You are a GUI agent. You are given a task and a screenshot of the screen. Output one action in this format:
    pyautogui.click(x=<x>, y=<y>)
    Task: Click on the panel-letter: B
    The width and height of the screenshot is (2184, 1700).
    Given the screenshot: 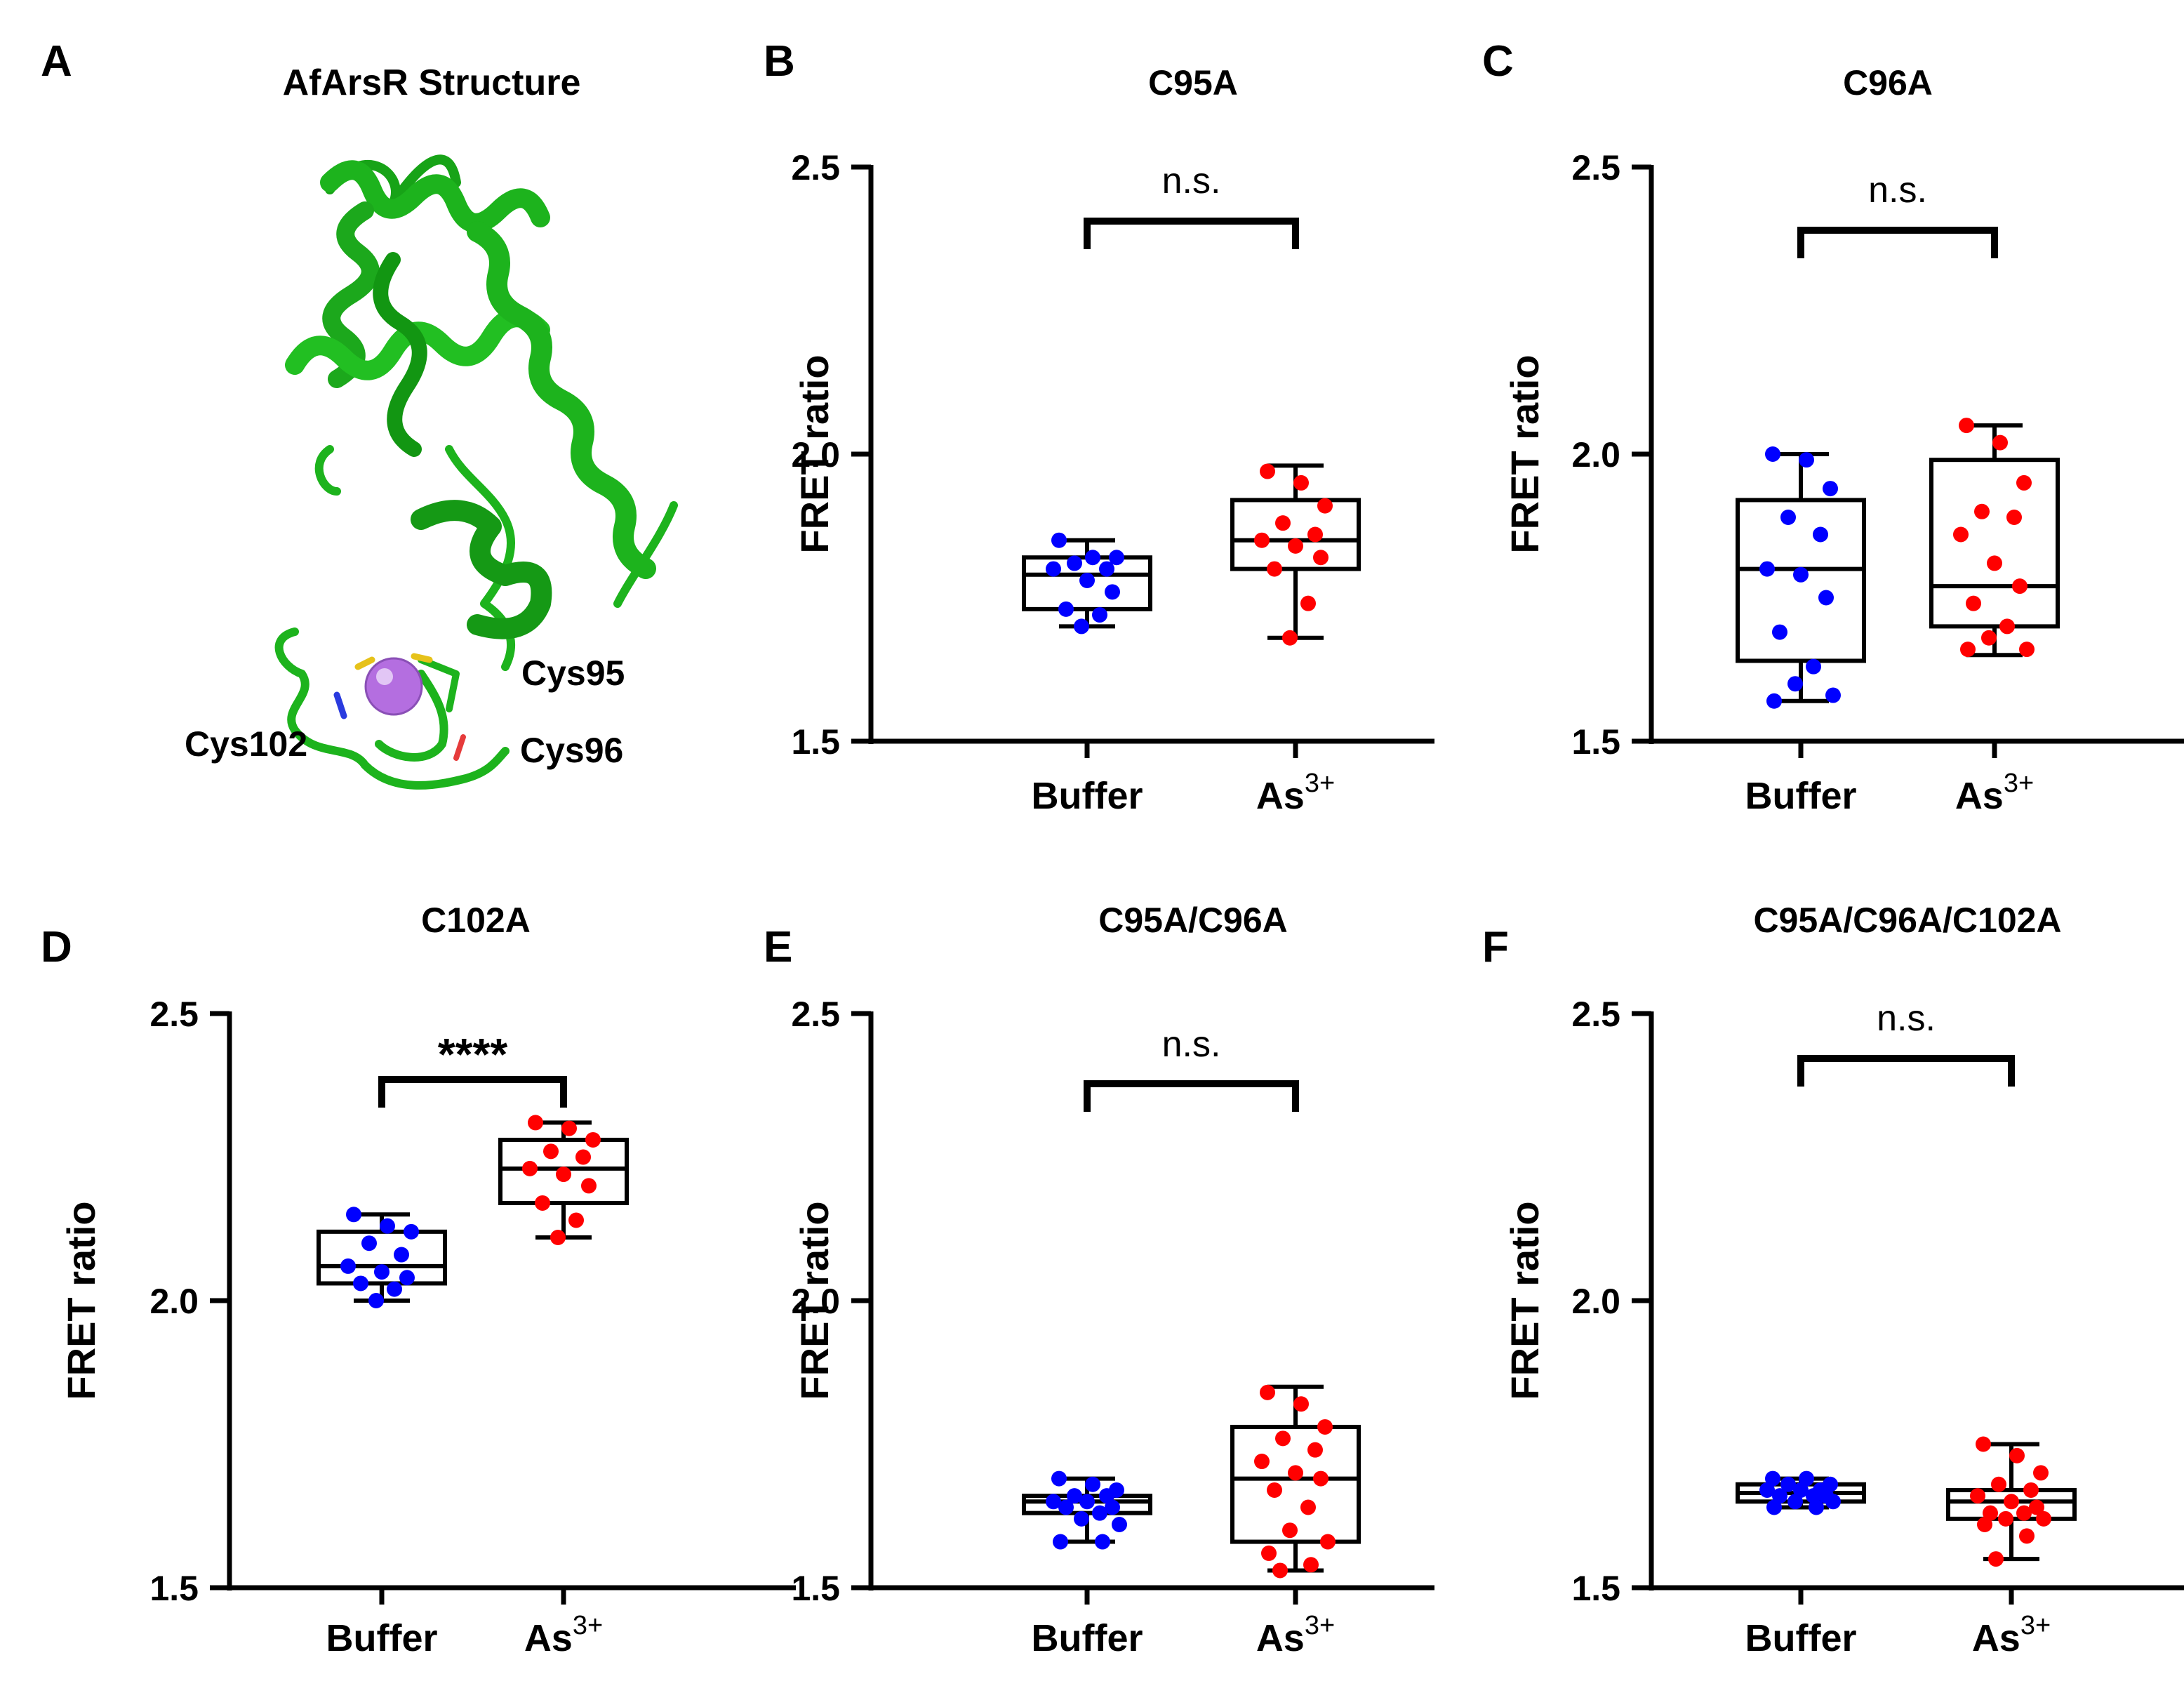 What is the action you would take?
    pyautogui.click(x=780, y=61)
    